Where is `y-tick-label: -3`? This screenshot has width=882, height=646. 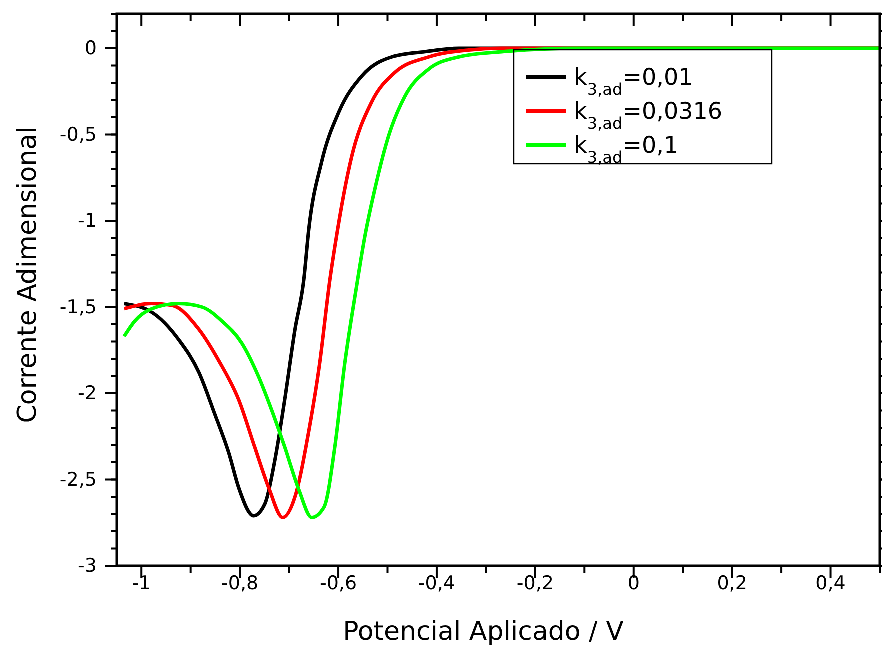 y-tick-label: -3 is located at coordinates (87, 566).